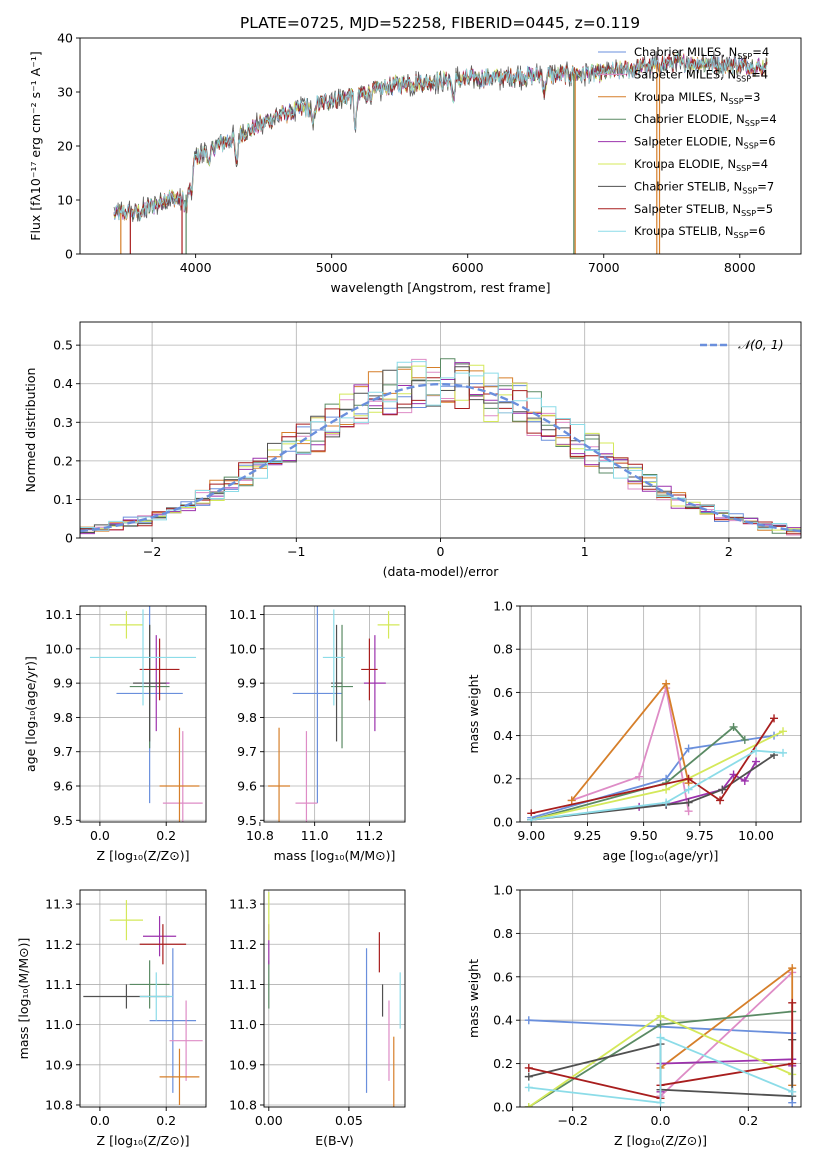  What do you see at coordinates (332, 267) in the screenshot?
I see `x-tick-label: 5000` at bounding box center [332, 267].